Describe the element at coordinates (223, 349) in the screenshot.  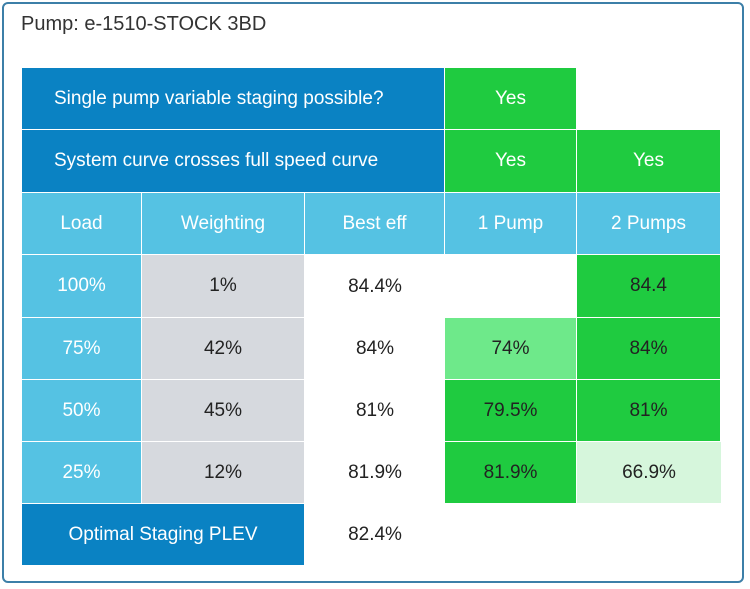
I see `table-row-weight: 42%` at that location.